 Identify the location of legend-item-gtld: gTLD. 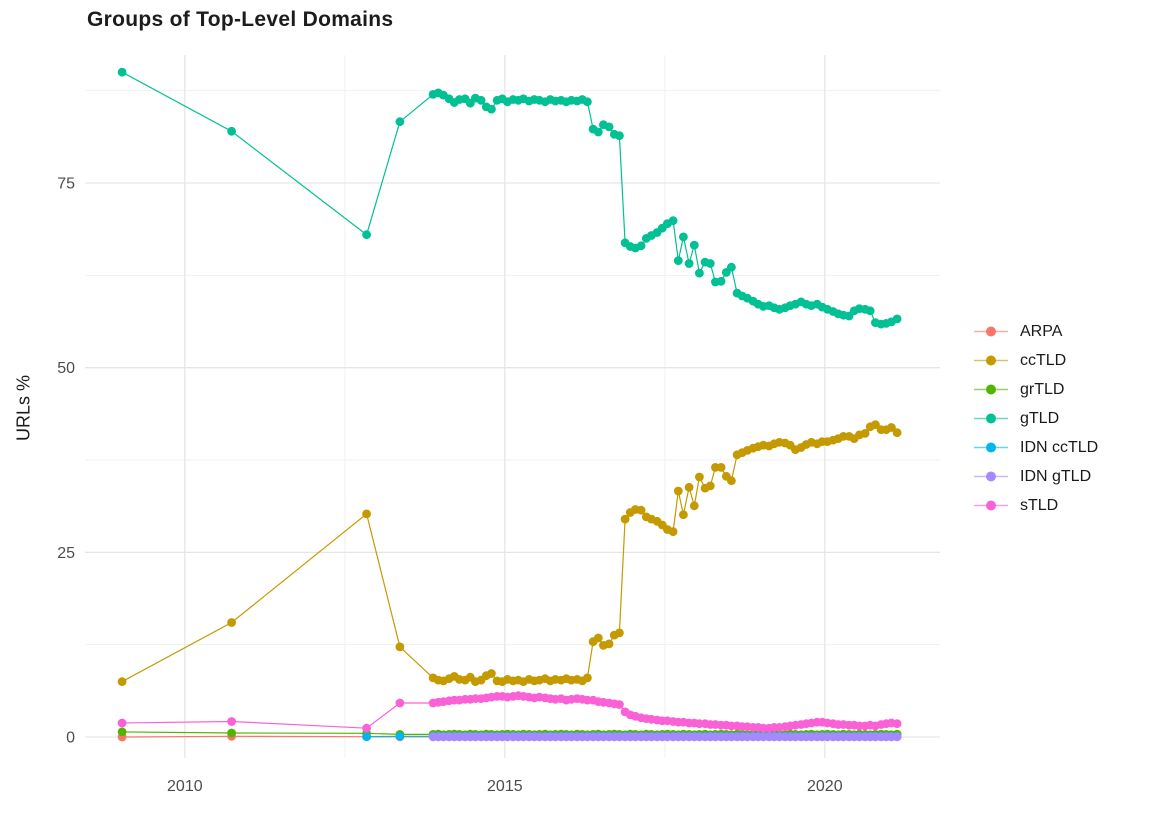
(1035, 418).